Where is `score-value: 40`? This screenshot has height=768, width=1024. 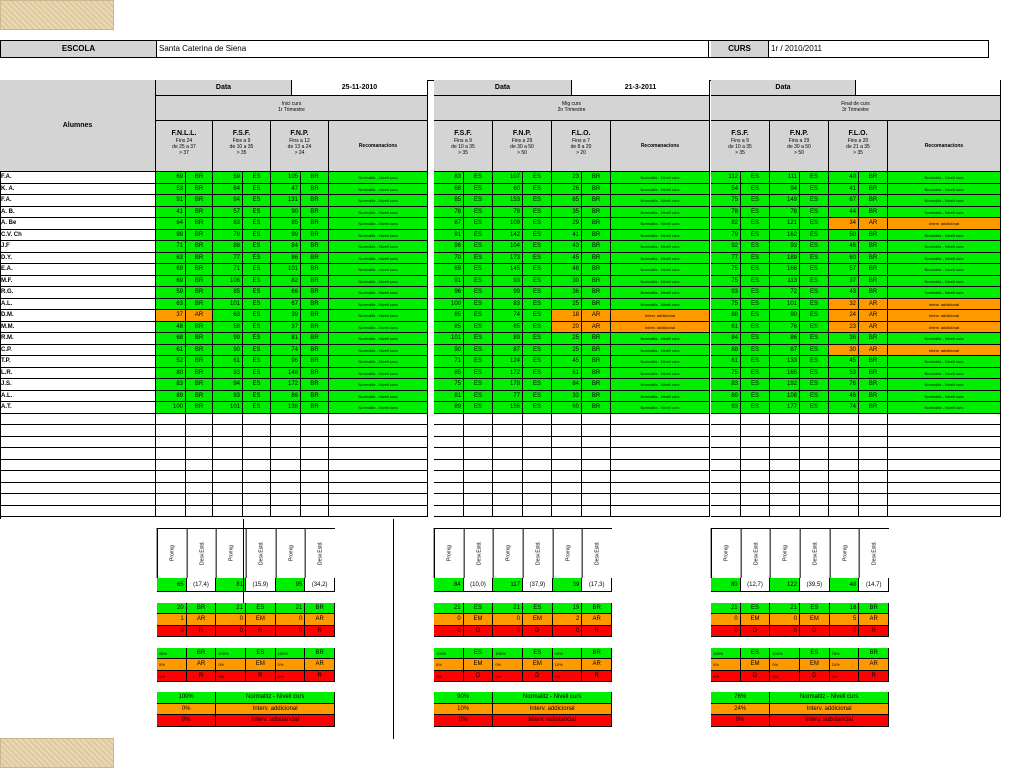
score-value: 40 is located at coordinates (844, 178).